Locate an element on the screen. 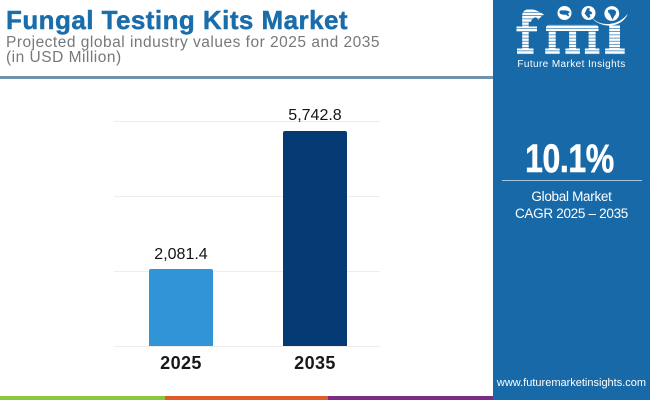 This screenshot has height=400, width=650. svg-text: Future Market Insights is located at coordinates (571, 64).